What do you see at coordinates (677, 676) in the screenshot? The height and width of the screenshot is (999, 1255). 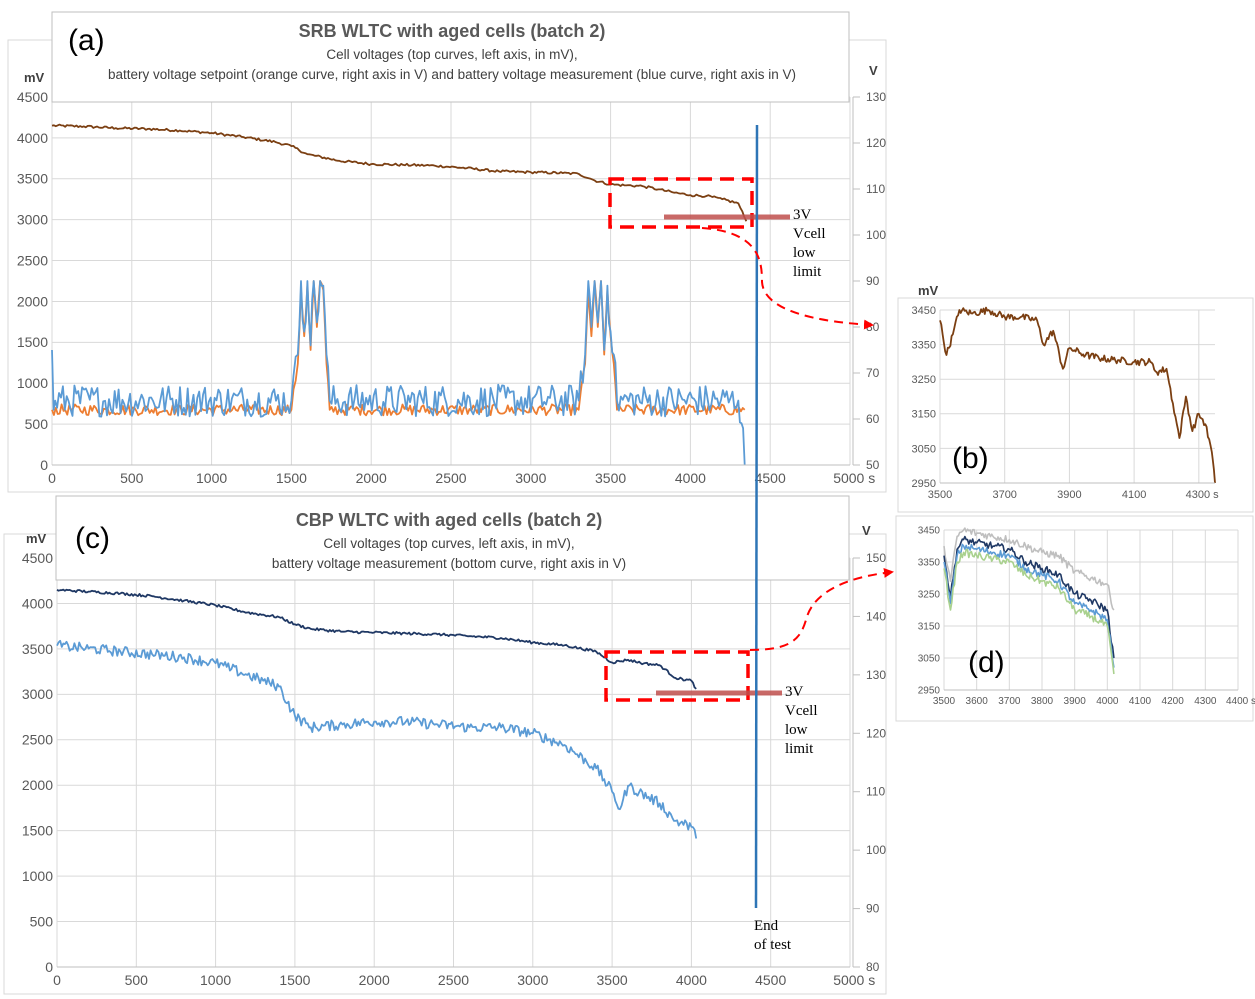 I see `panel-c-zoom-box` at bounding box center [677, 676].